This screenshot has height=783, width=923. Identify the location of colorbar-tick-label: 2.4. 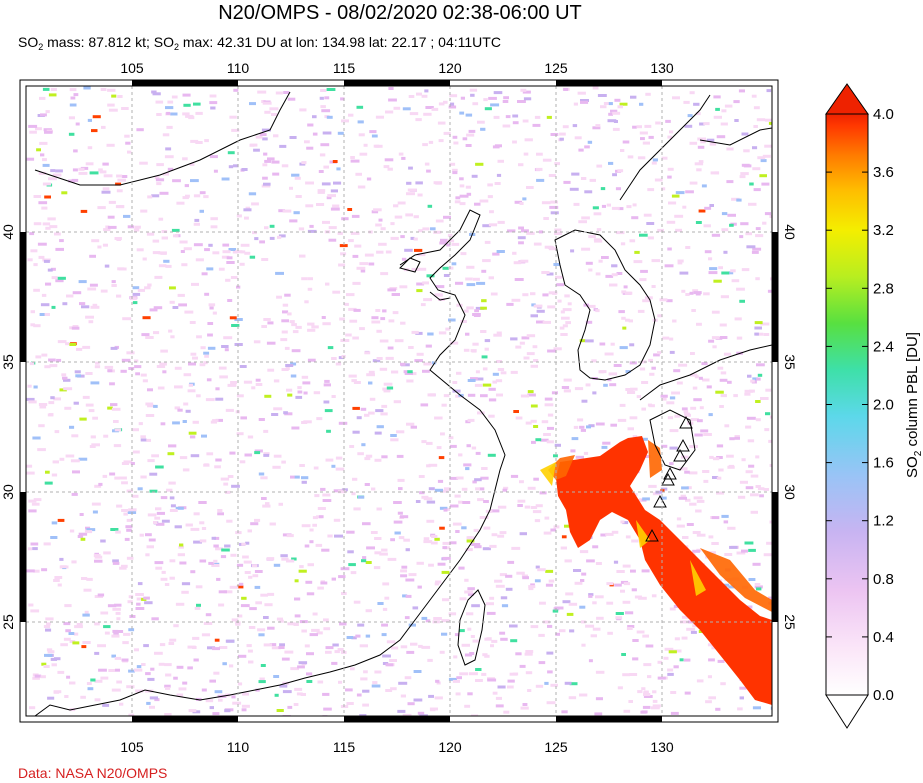
(883, 346).